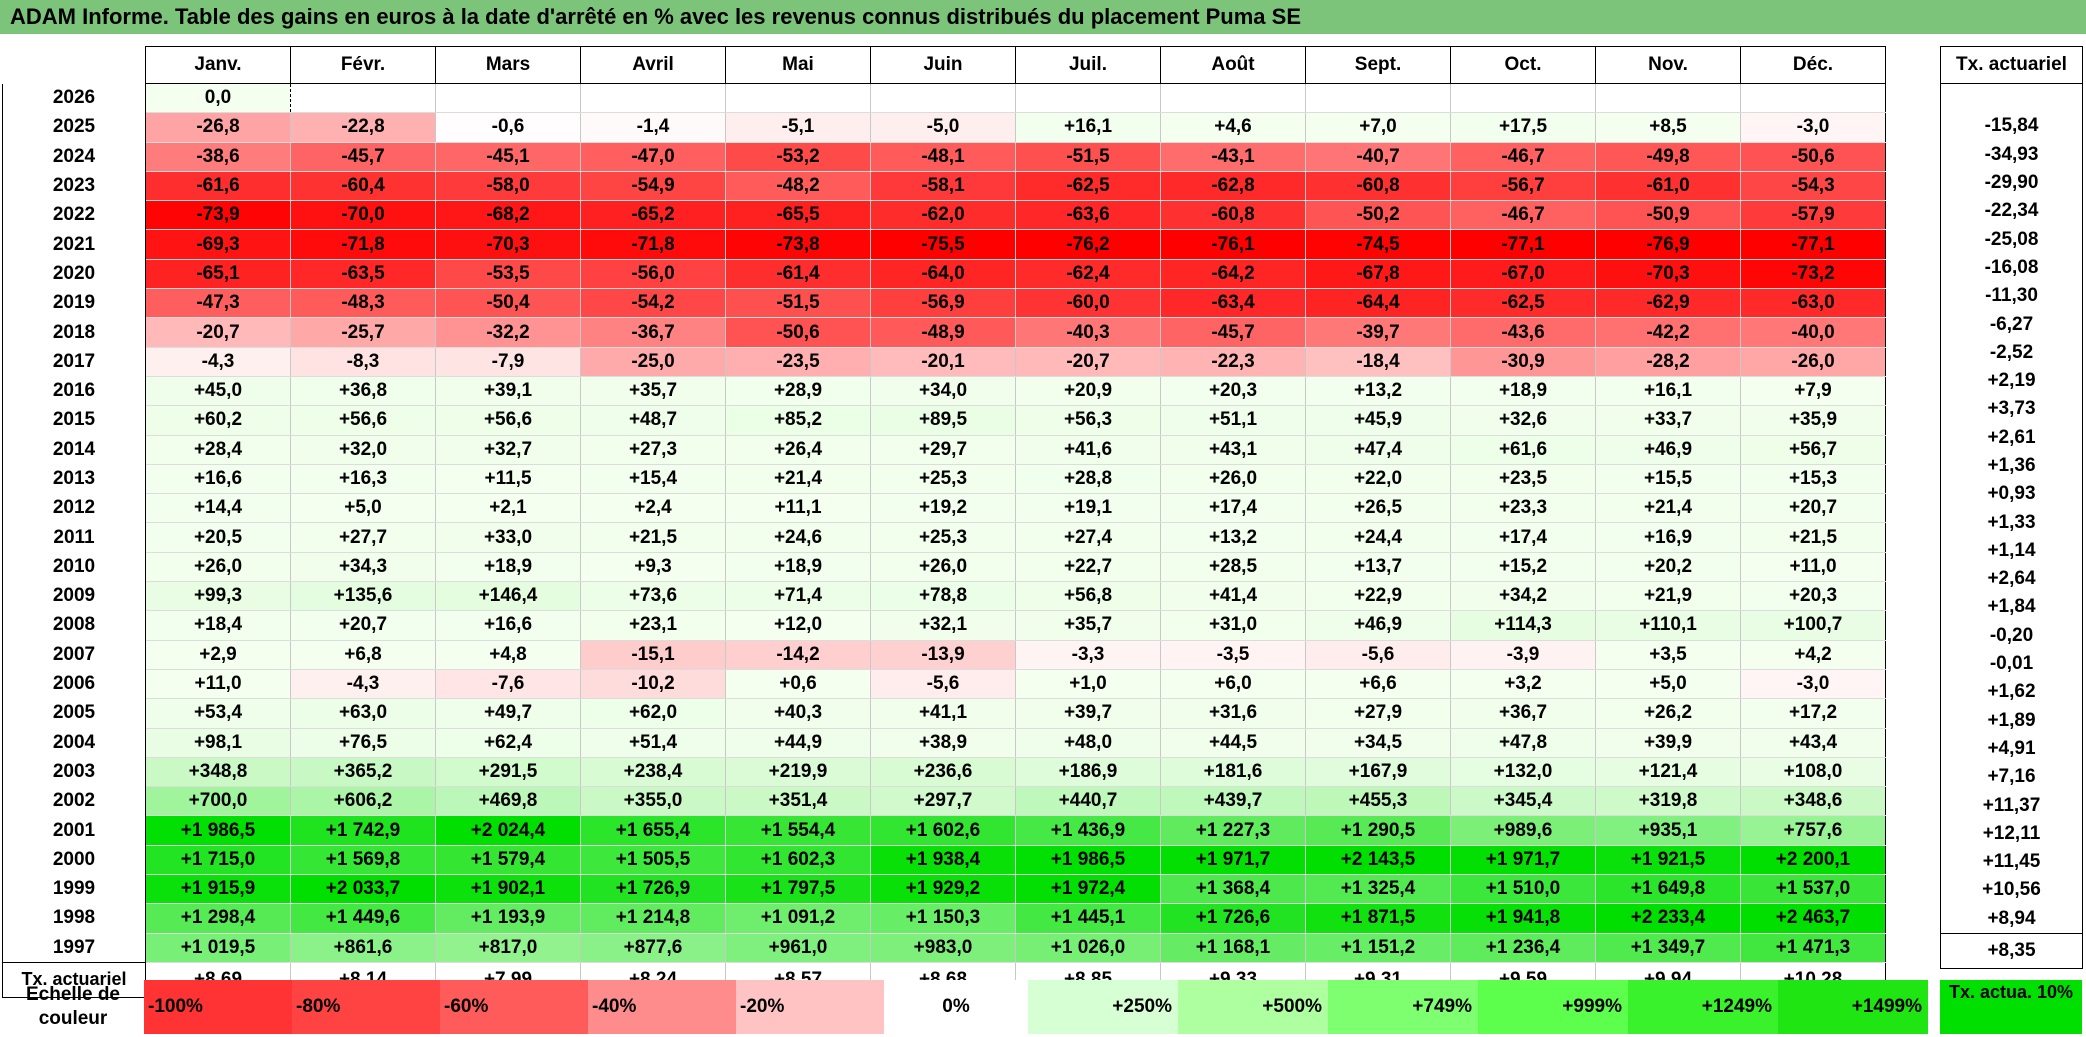 The height and width of the screenshot is (1037, 2086). What do you see at coordinates (2011, 692) in the screenshot?
I see `annual-rate-cell: +1,62` at bounding box center [2011, 692].